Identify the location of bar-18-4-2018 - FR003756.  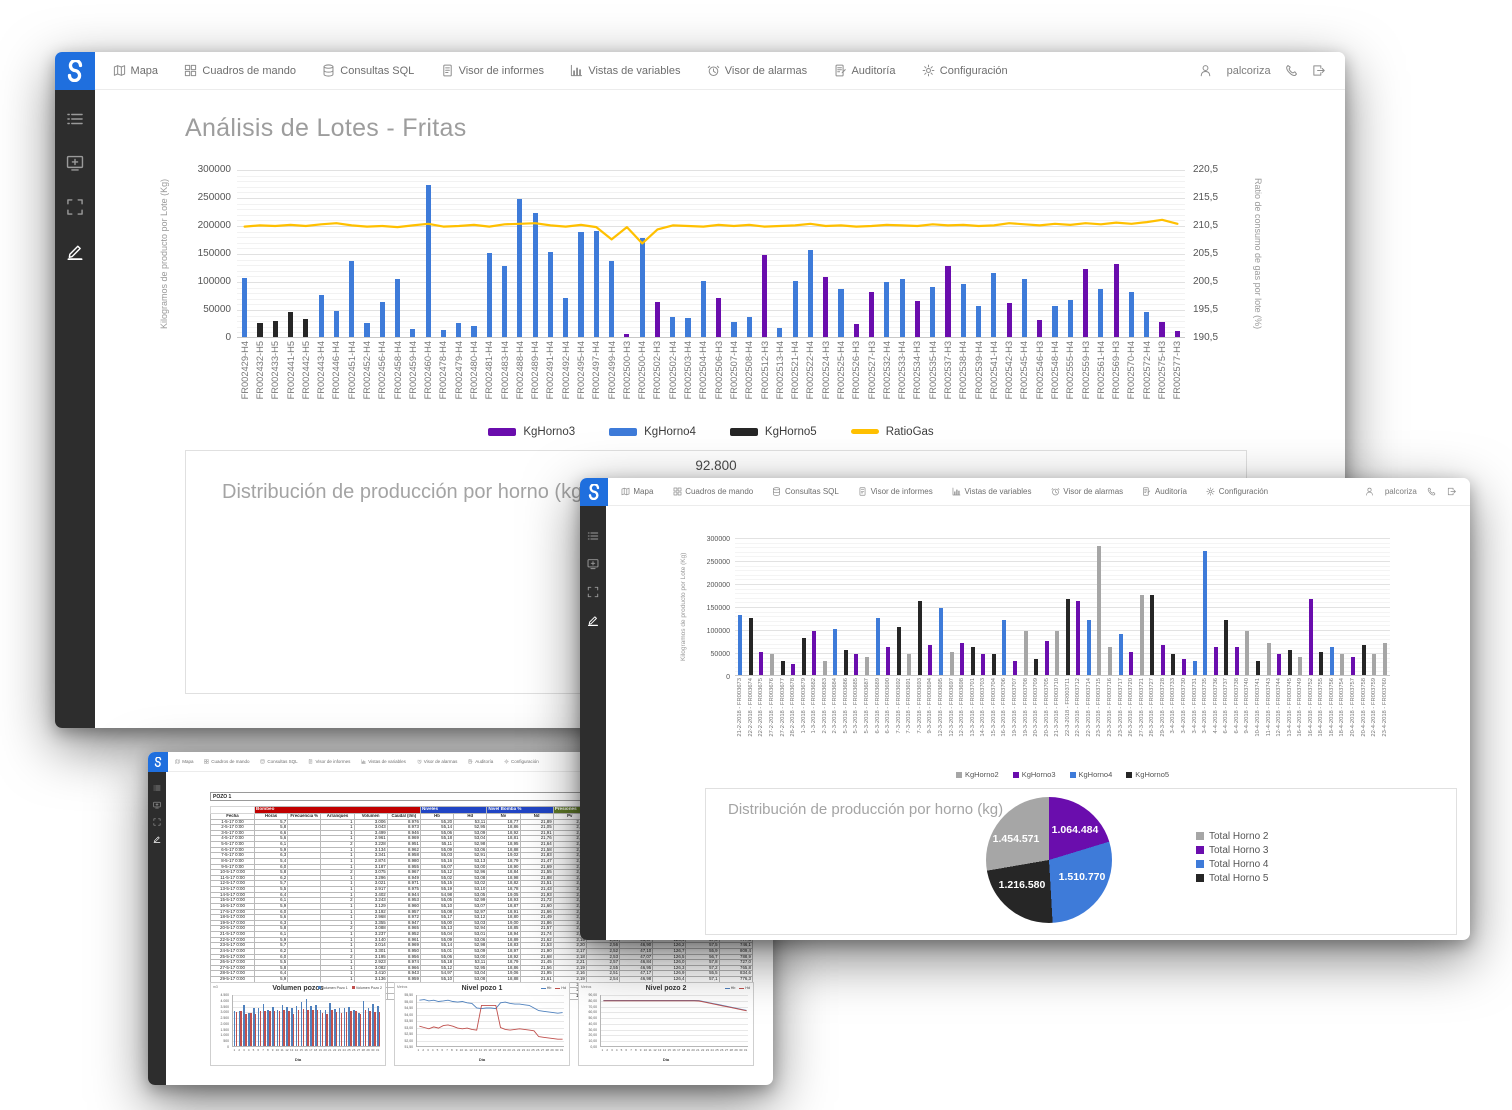
(1331, 661).